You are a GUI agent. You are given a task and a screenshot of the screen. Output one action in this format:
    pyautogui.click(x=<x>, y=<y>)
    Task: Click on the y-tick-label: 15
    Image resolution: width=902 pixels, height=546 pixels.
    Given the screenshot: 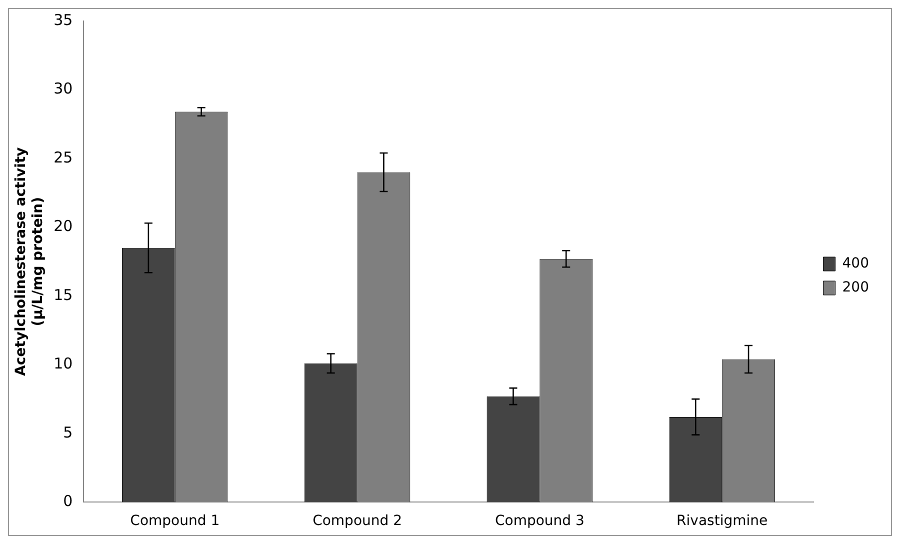 What is the action you would take?
    pyautogui.click(x=63, y=295)
    